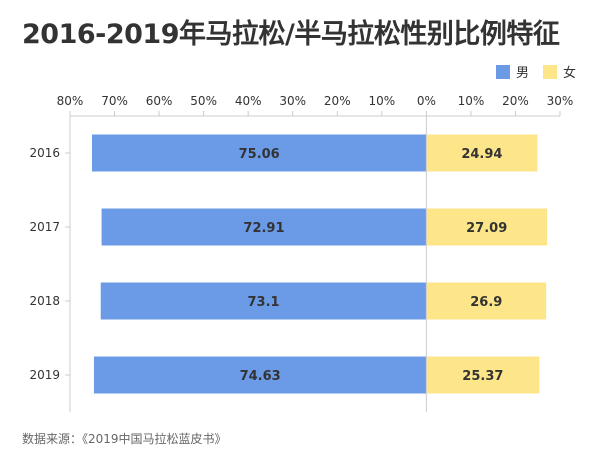 The width and height of the screenshot is (600, 470). Describe the element at coordinates (203, 101) in the screenshot. I see `x-tick-label: 50%` at that location.